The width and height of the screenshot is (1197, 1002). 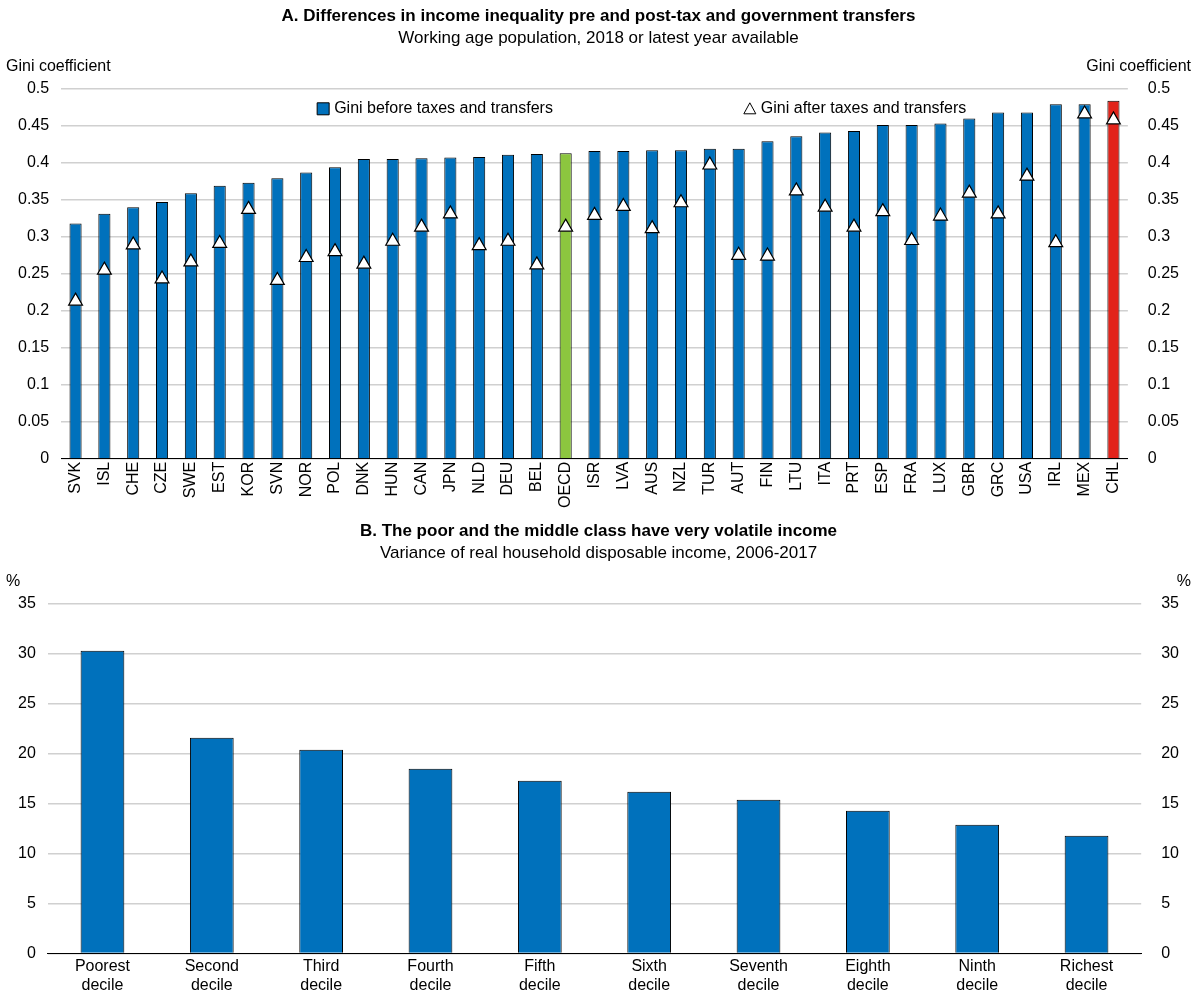 I want to click on x-tick-label: FRA, so click(x=911, y=477).